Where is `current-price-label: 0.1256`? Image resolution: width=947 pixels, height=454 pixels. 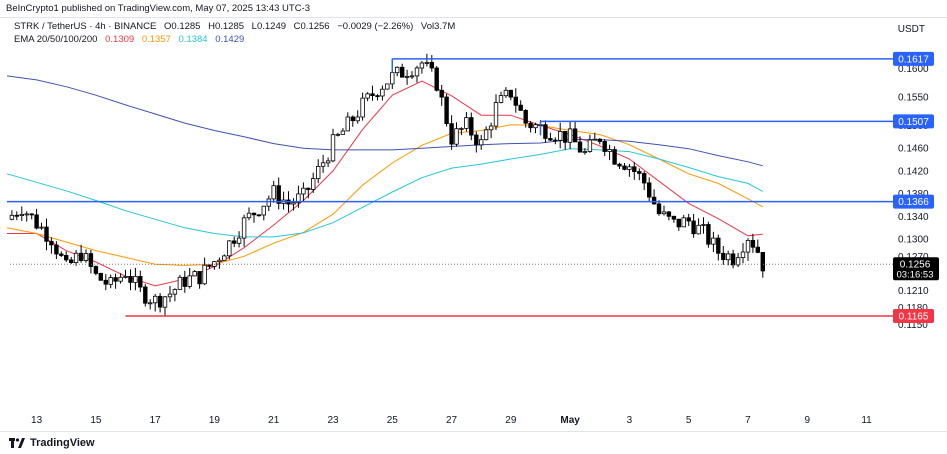 current-price-label: 0.1256 is located at coordinates (915, 265).